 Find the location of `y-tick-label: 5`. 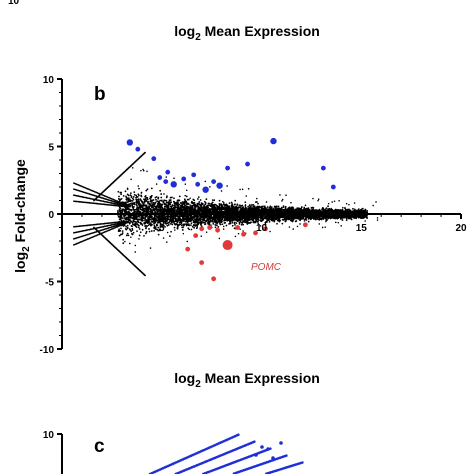

y-tick-label: 5 is located at coordinates (51, 148).